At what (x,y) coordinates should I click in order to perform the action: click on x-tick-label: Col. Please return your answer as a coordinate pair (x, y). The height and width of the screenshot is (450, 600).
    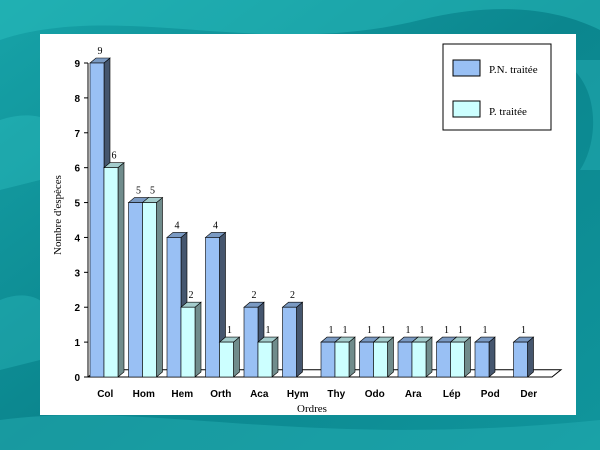
    Looking at the image, I should click on (105, 394).